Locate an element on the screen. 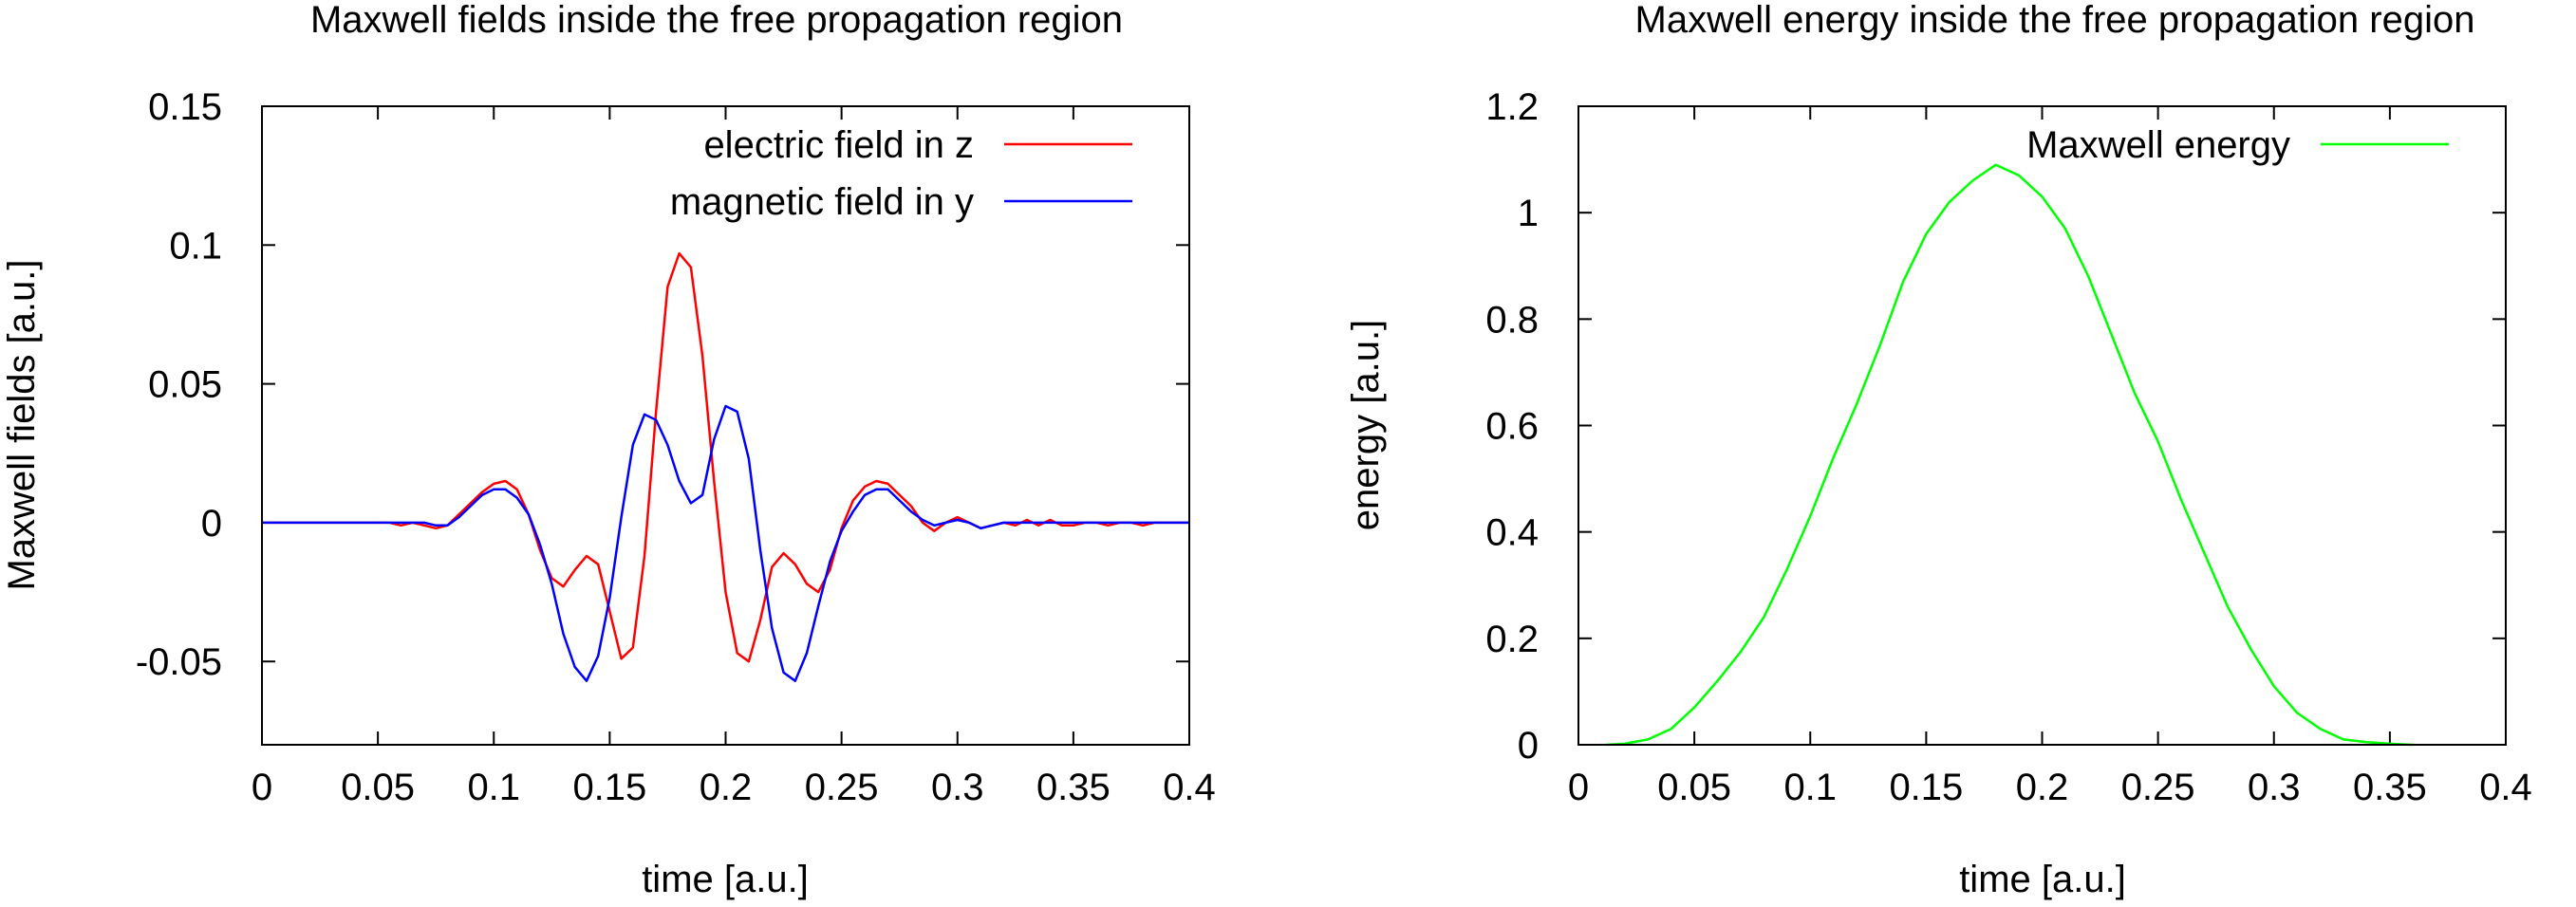 This screenshot has width=2576, height=907. y-tick-label: 1 is located at coordinates (1529, 213).